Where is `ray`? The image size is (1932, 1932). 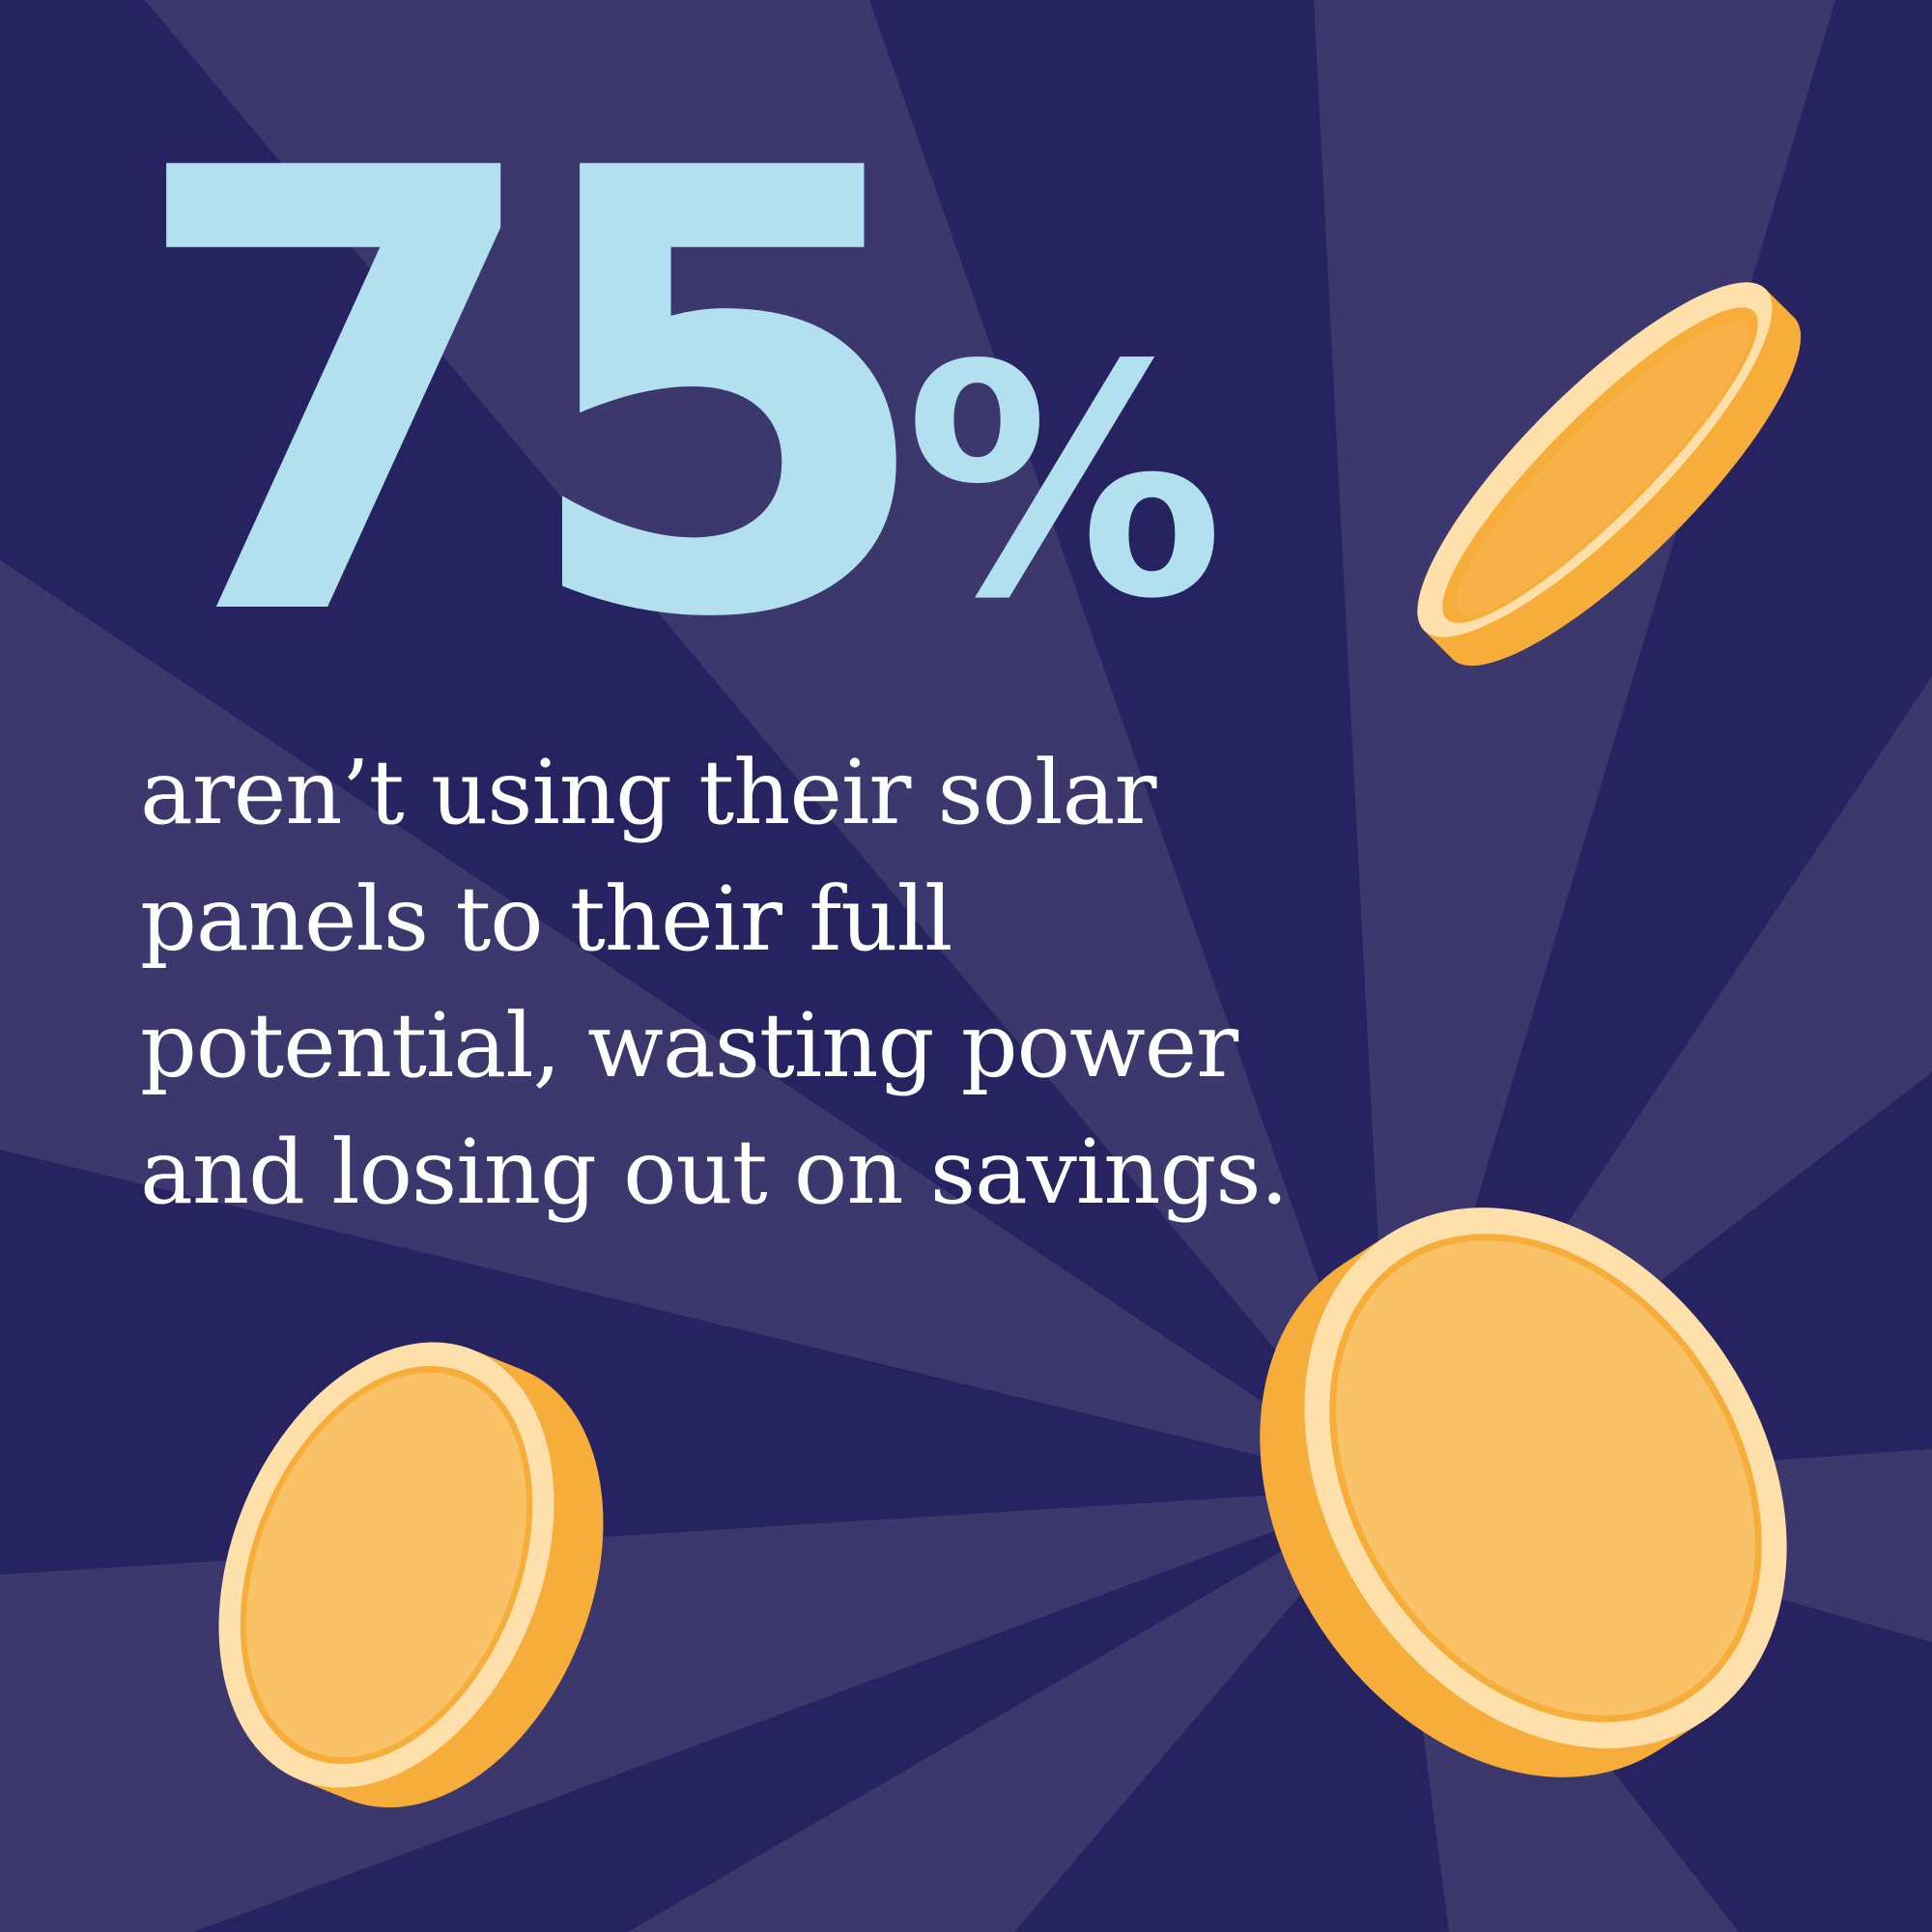
ray is located at coordinates (1009, 1710).